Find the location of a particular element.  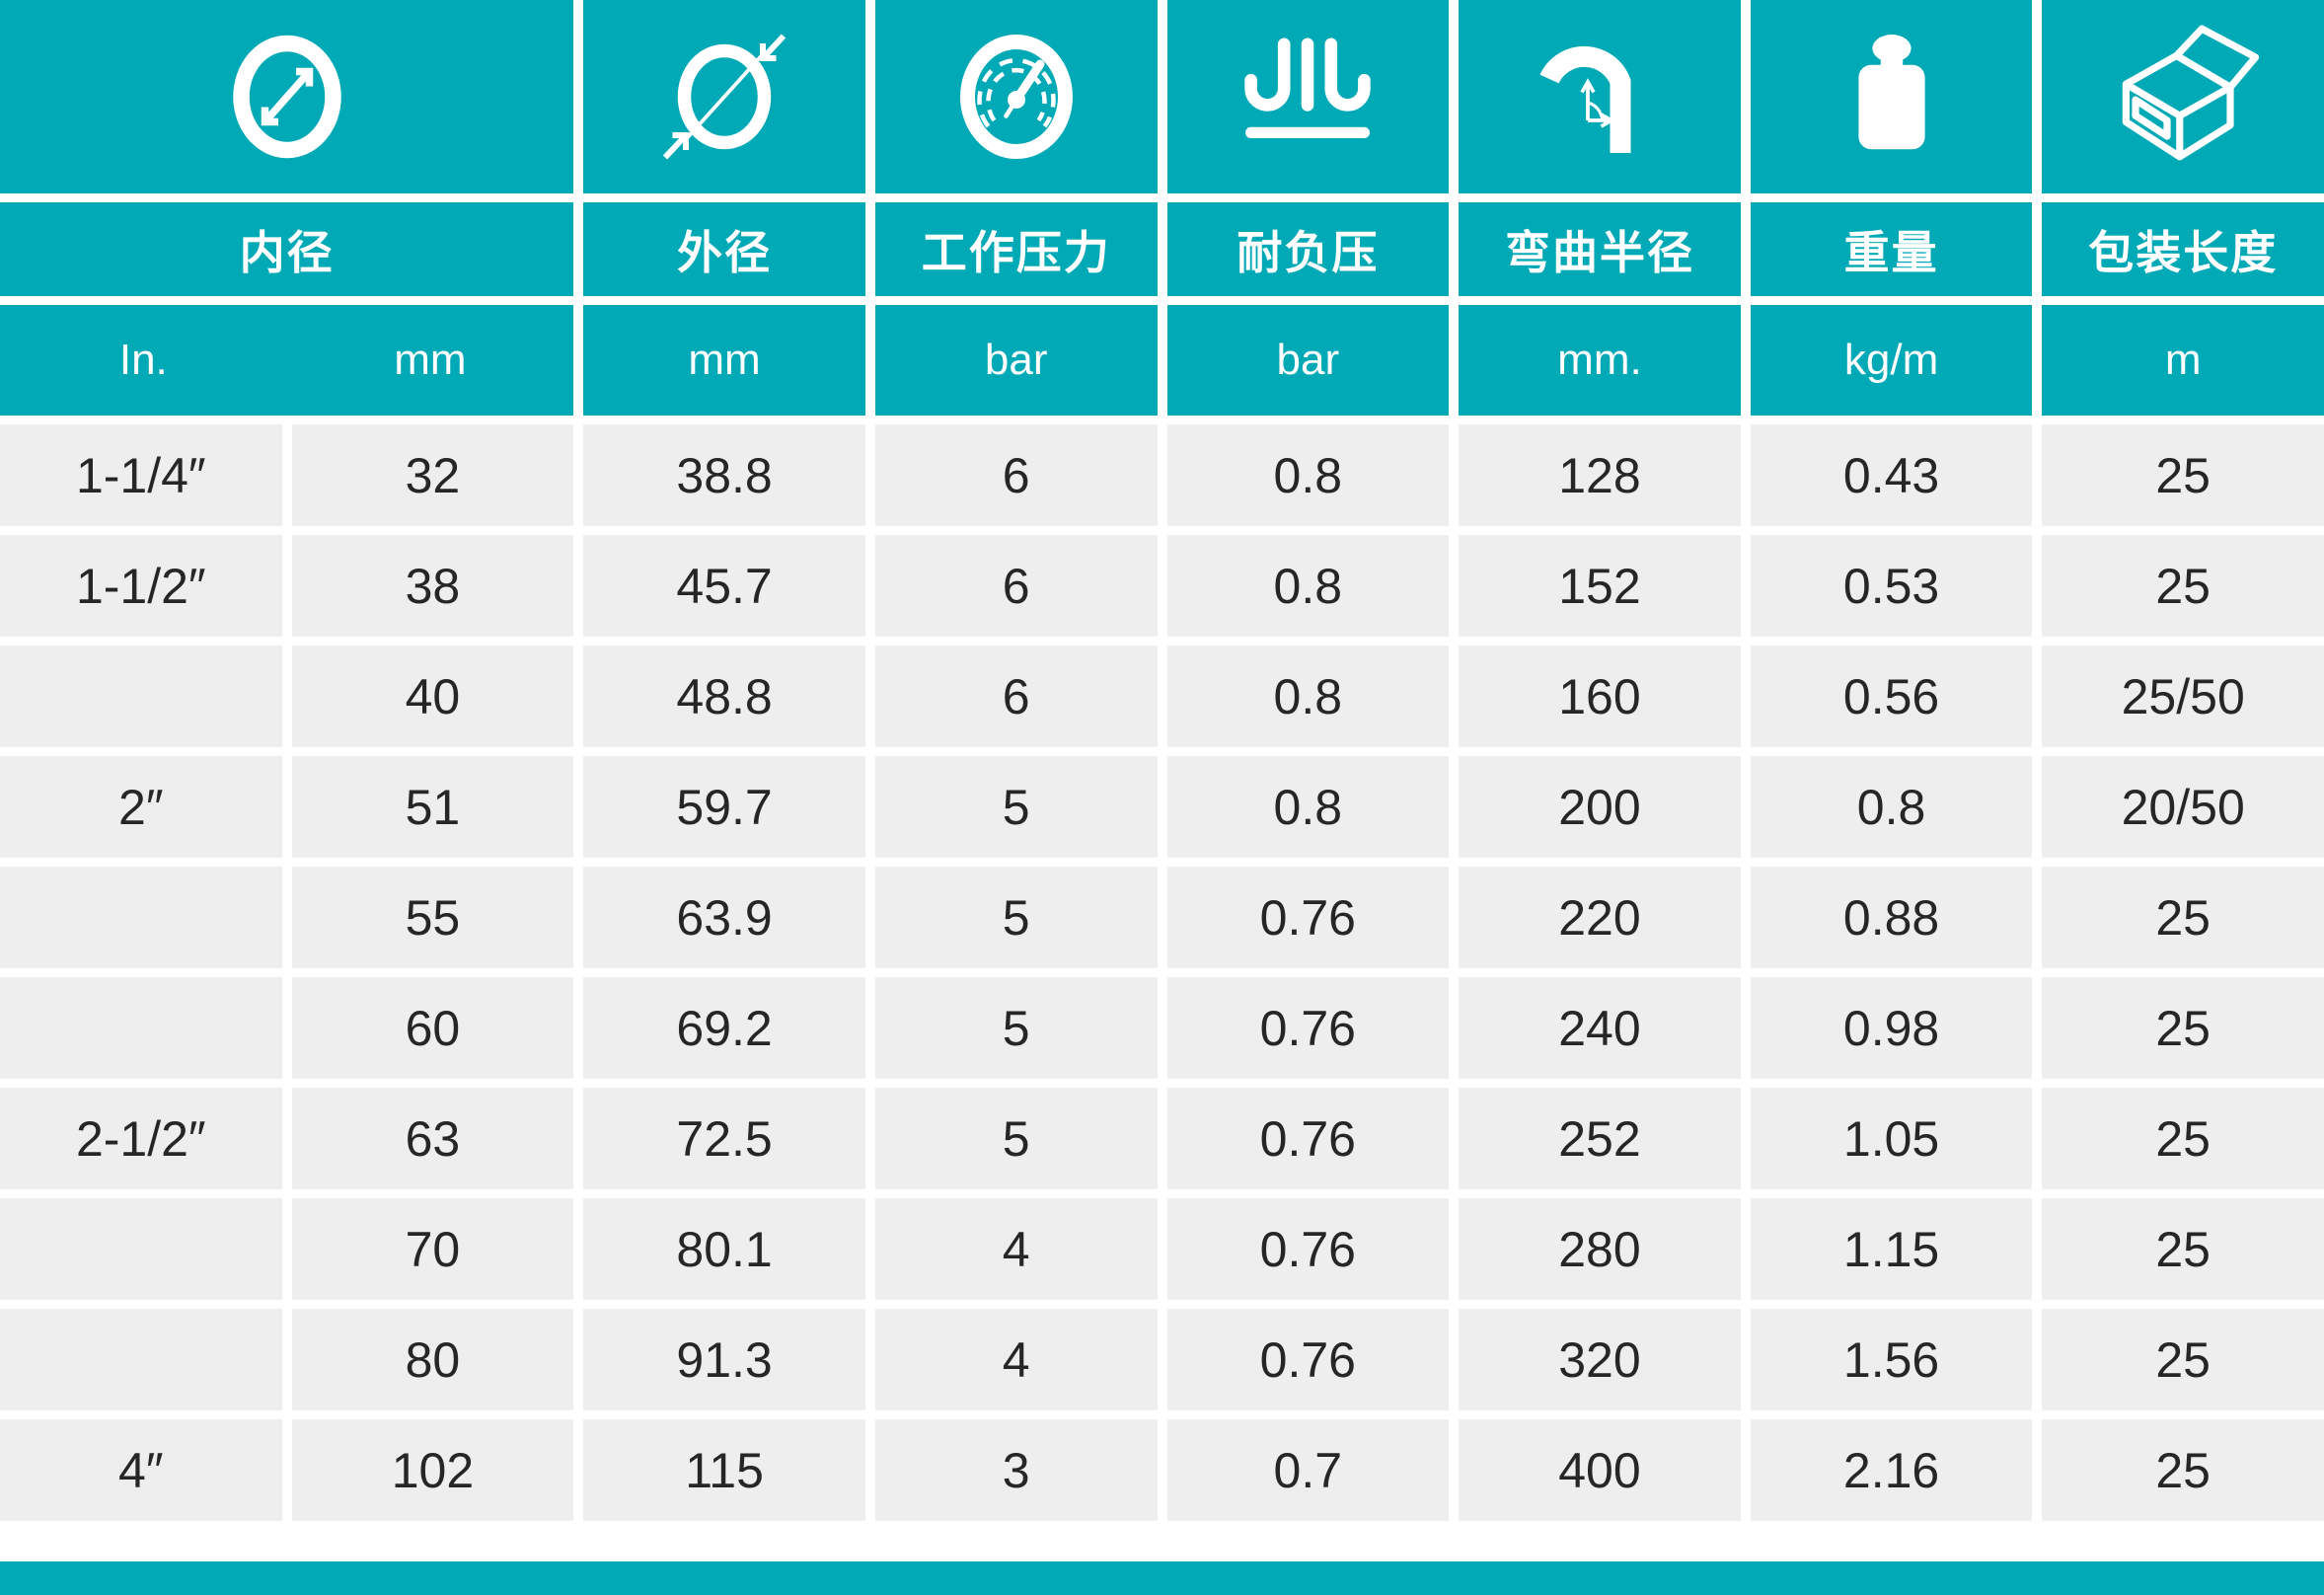

table-cell: 220 is located at coordinates (1600, 918).